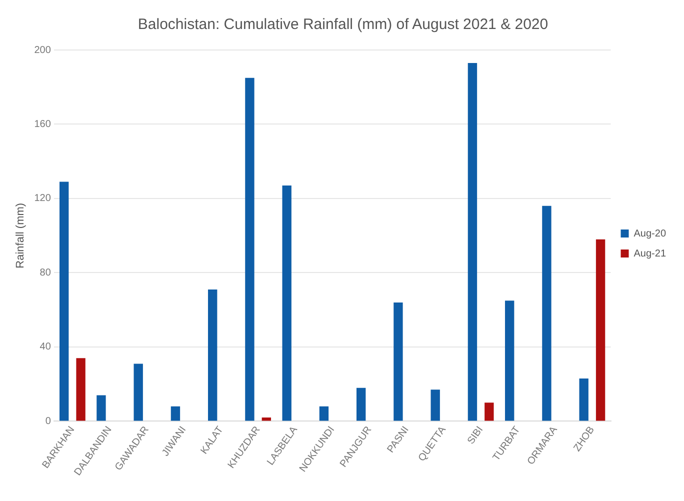 Image resolution: width=684 pixels, height=501 pixels. Describe the element at coordinates (43, 124) in the screenshot. I see `y-tick-label: 160` at that location.